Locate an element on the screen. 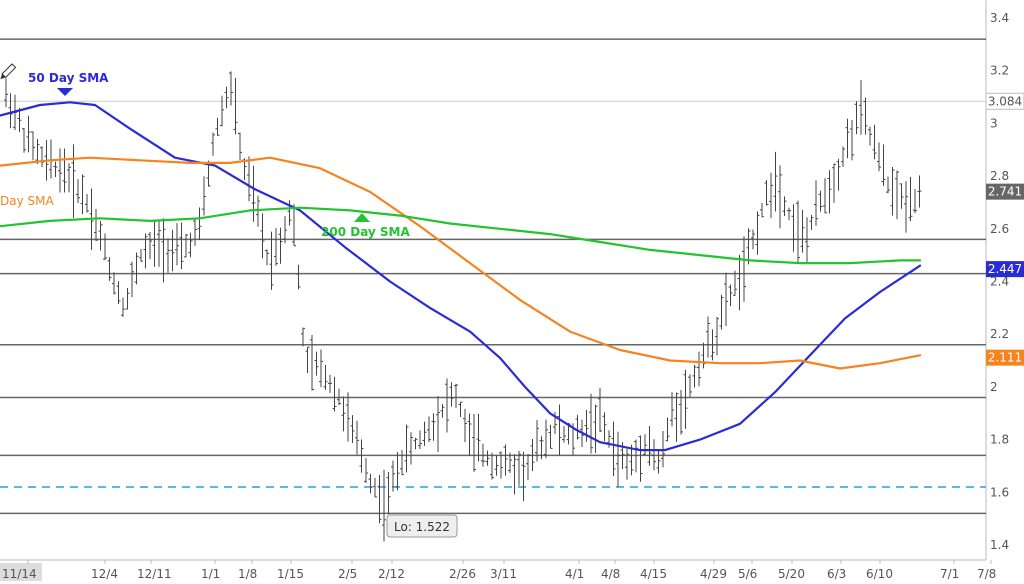 This screenshot has height=584, width=1024. y-tick-label: 3 is located at coordinates (994, 123).